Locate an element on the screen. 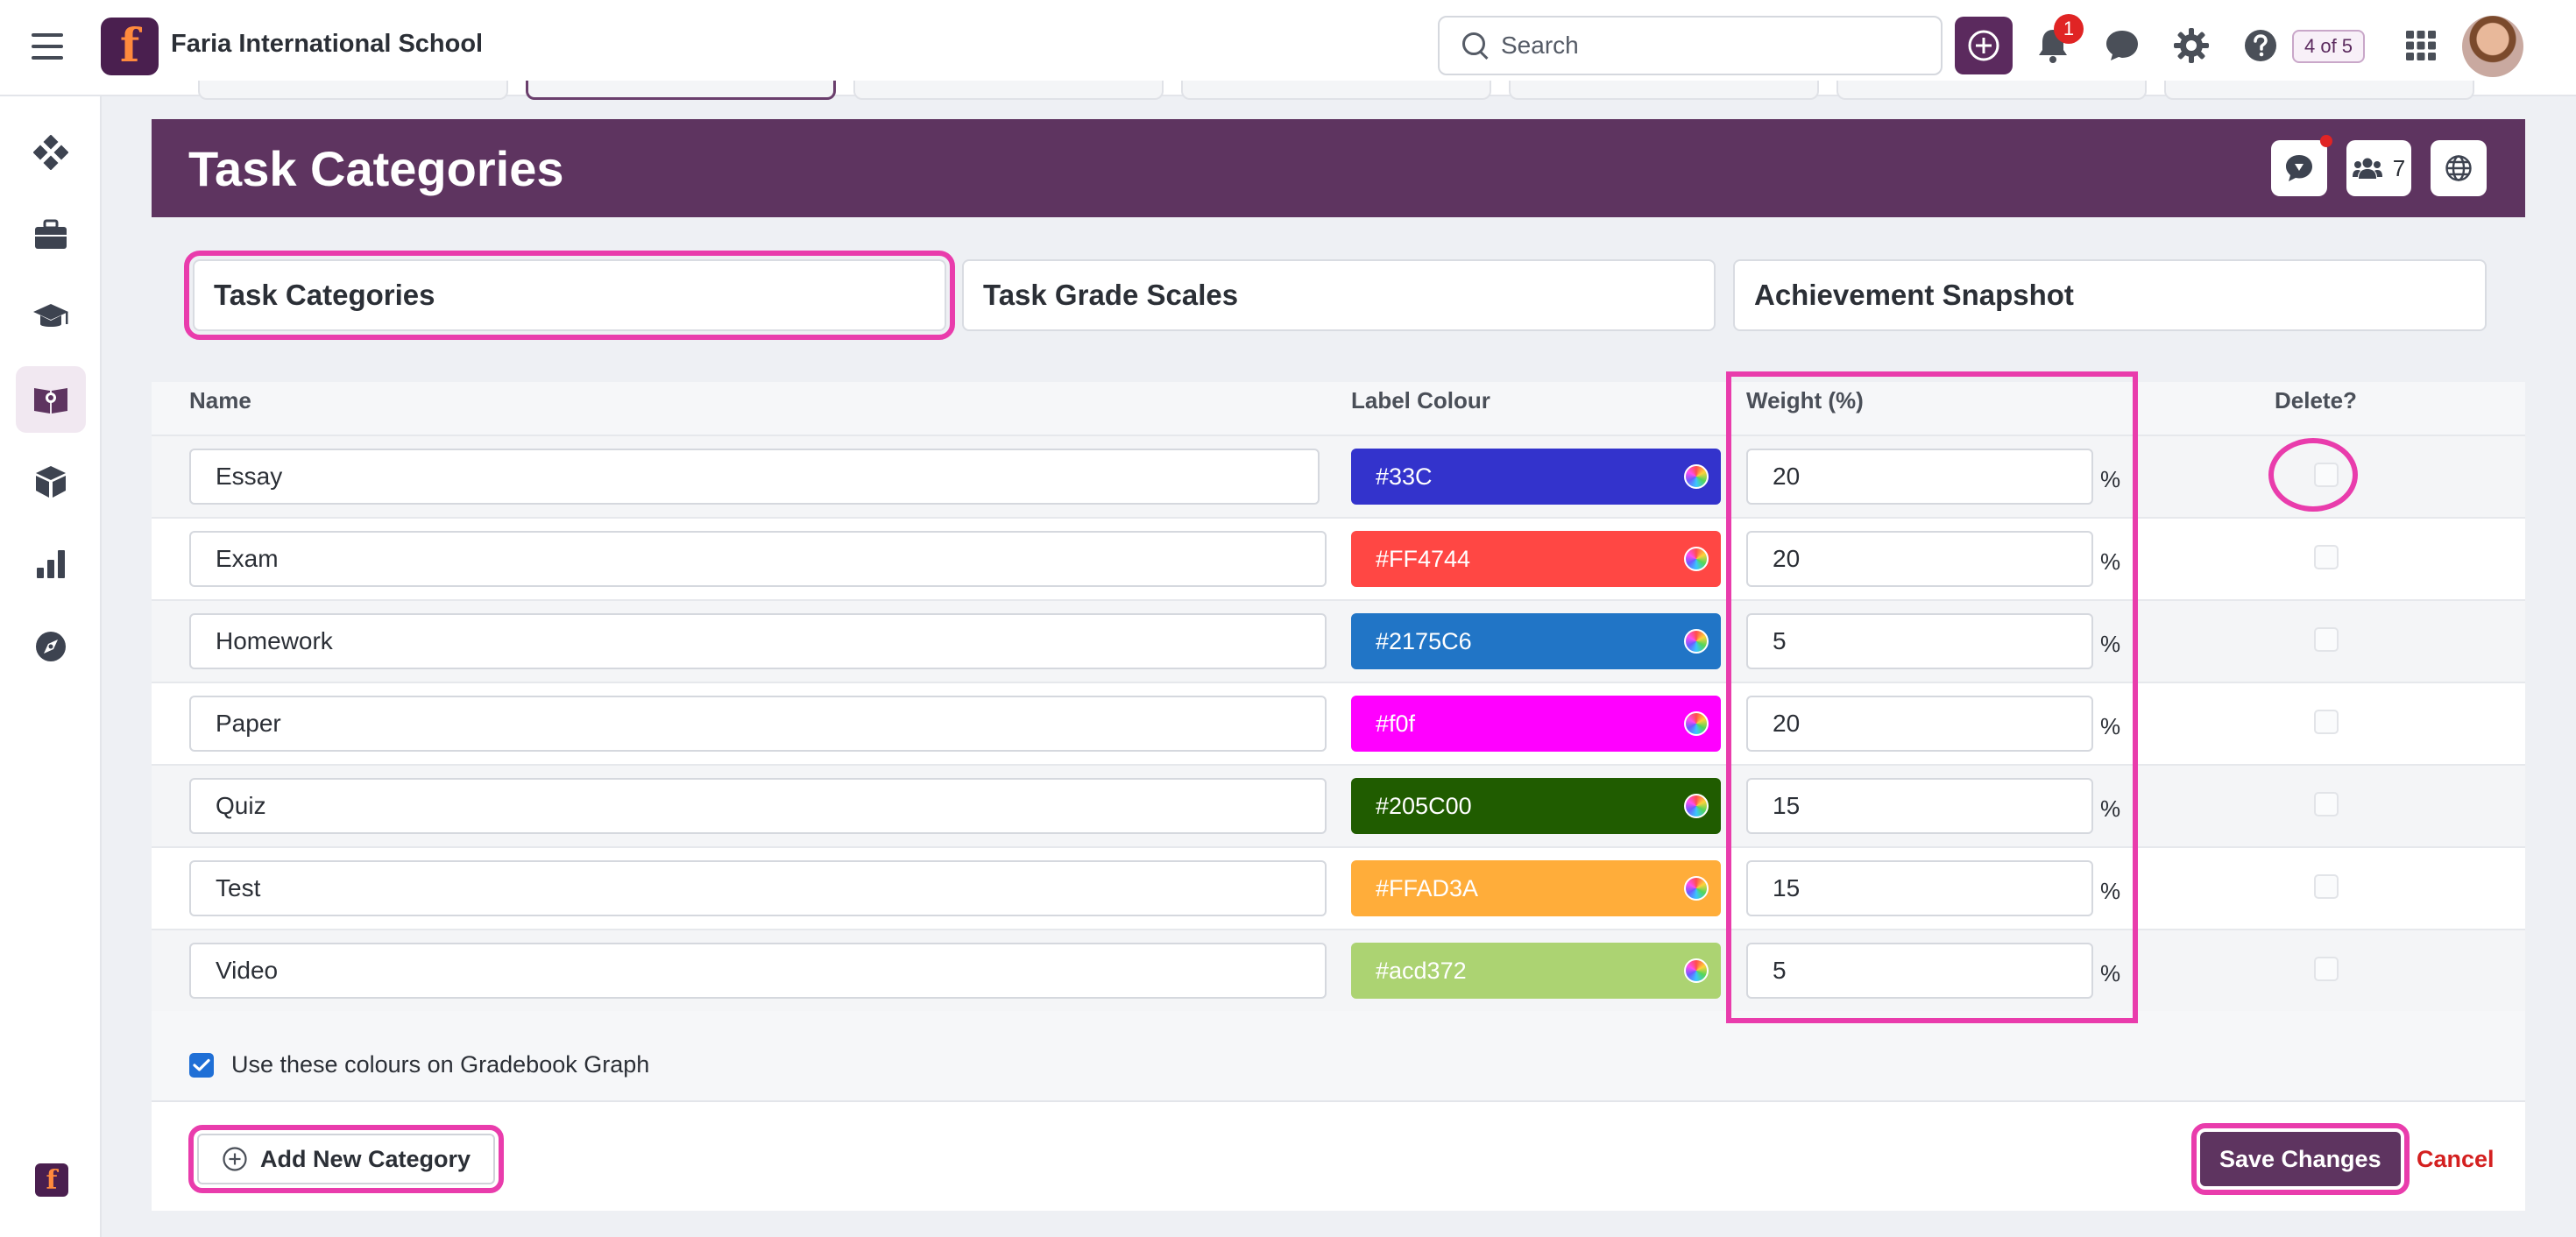 This screenshot has width=2576, height=1237. globe-icon is located at coordinates (2458, 168).